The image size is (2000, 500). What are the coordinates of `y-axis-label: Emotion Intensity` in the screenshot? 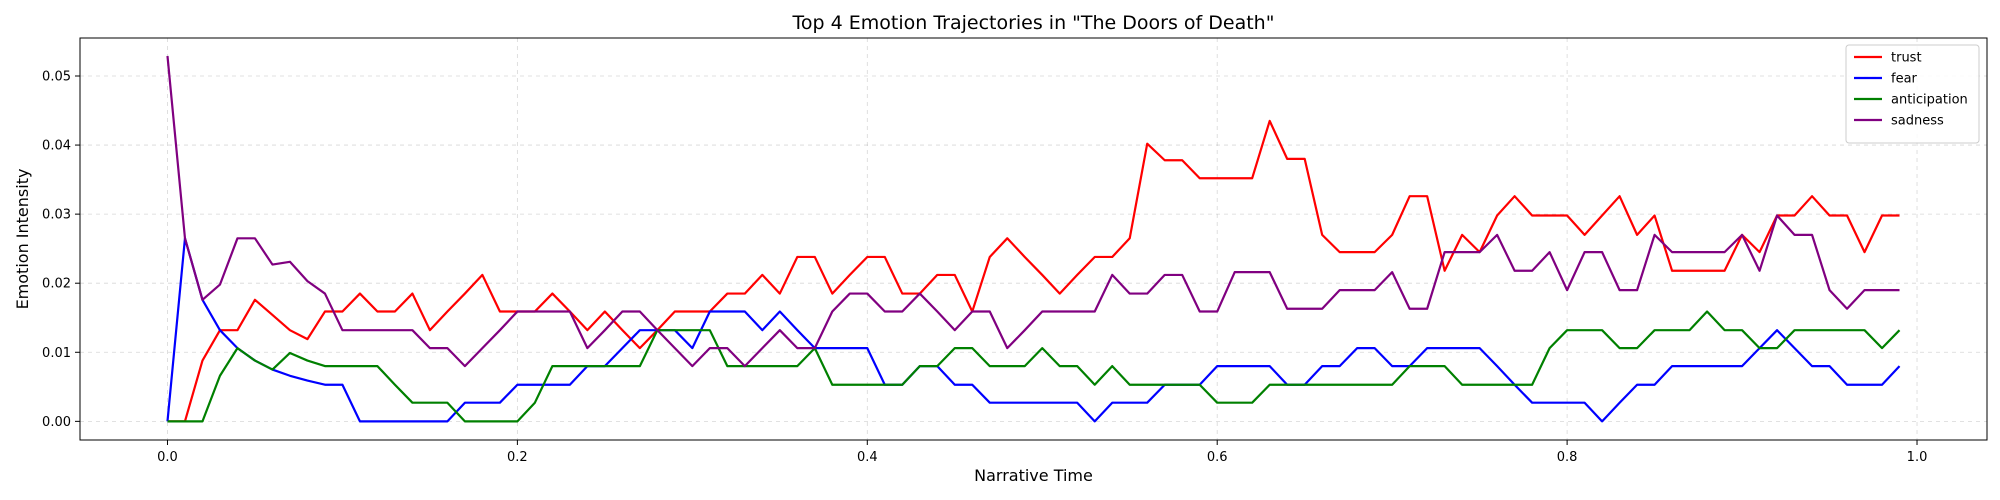 It's located at (22, 239).